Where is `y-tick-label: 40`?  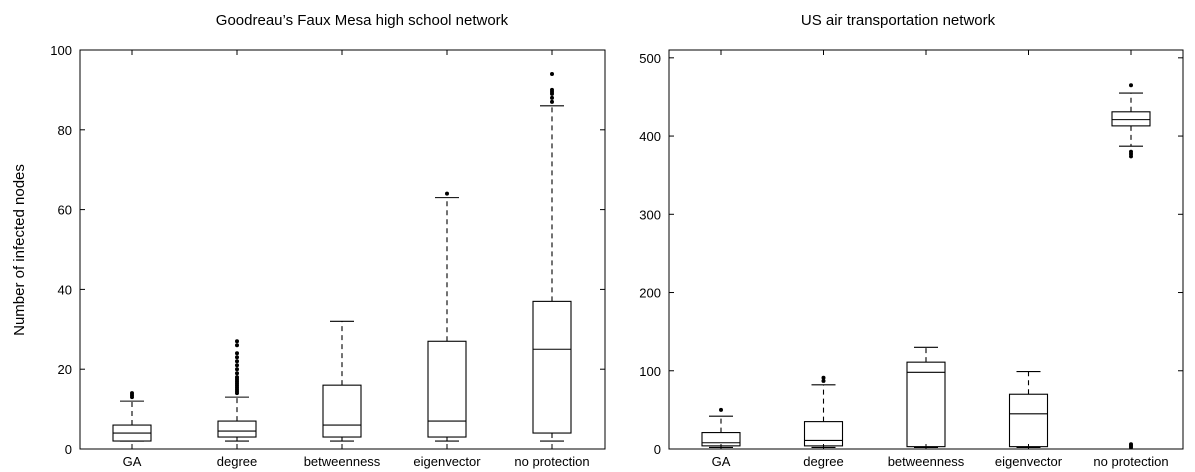
y-tick-label: 40 is located at coordinates (65, 289).